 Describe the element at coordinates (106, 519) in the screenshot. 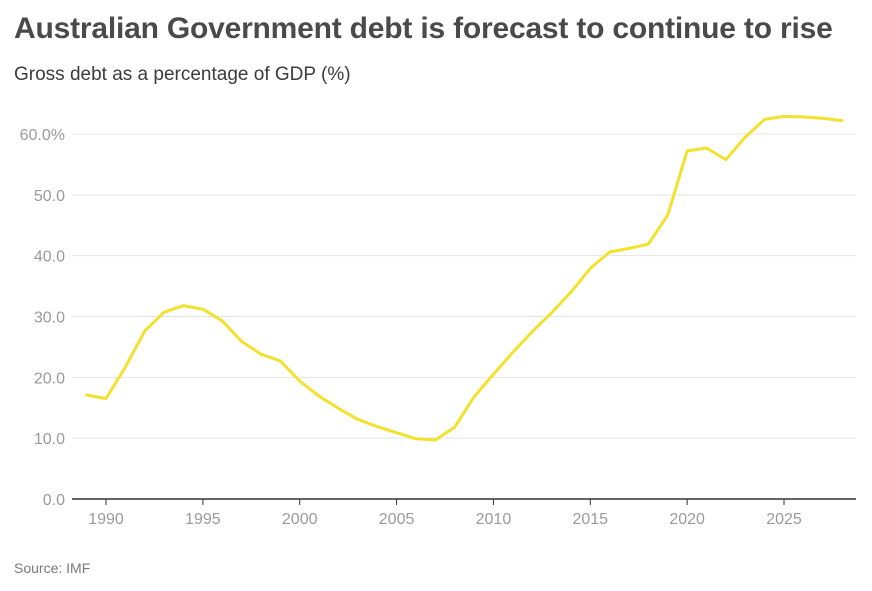

I see `x-tick-label: 1990` at that location.